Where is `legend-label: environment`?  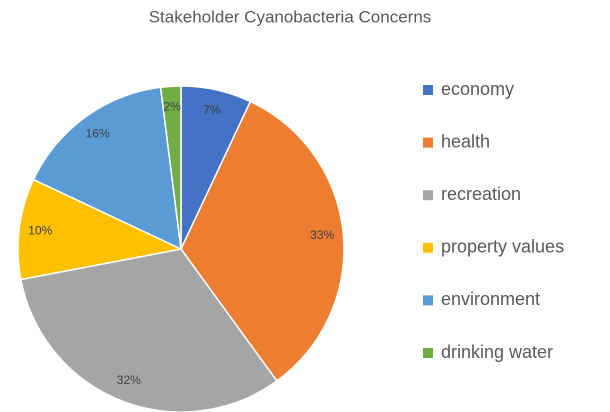 legend-label: environment is located at coordinates (490, 299).